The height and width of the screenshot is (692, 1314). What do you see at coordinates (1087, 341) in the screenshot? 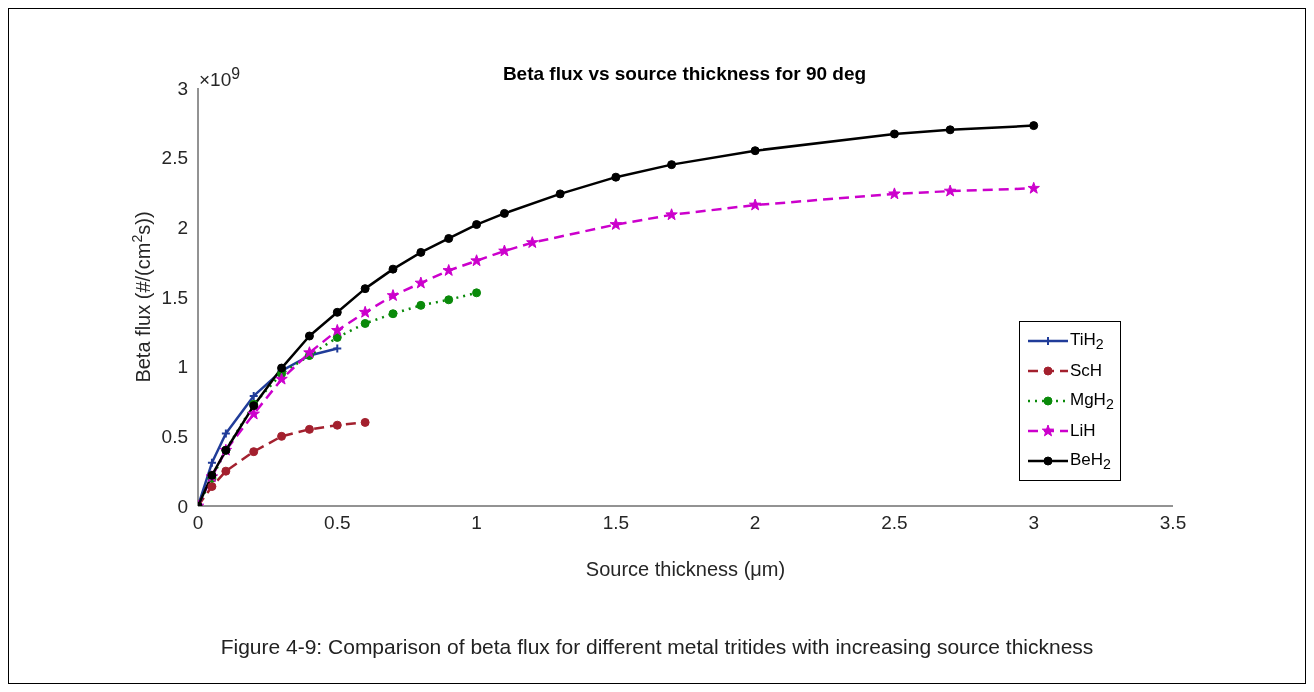
I see `legend-label: TiH$_{2}$` at bounding box center [1087, 341].